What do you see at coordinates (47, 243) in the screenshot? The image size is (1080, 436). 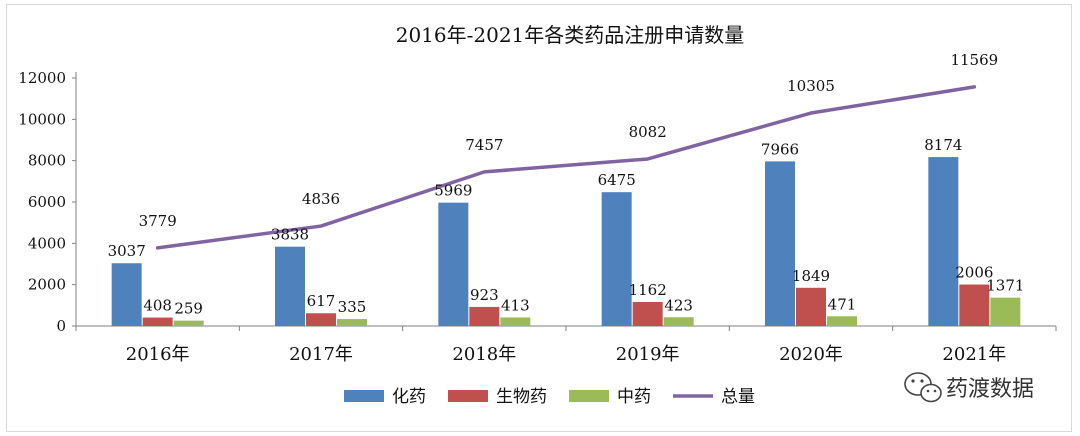 I see `y-tick-label: 4000` at bounding box center [47, 243].